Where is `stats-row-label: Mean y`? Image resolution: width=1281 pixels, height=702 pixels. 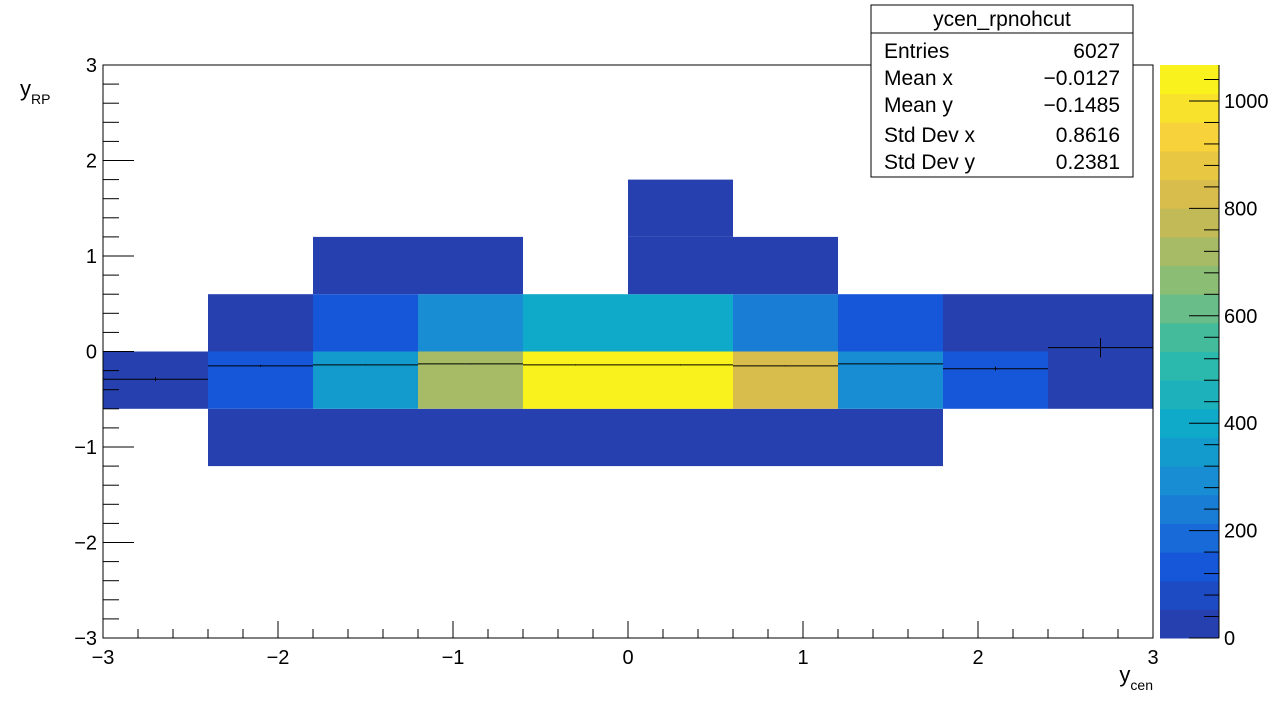 stats-row-label: Mean y is located at coordinates (918, 105).